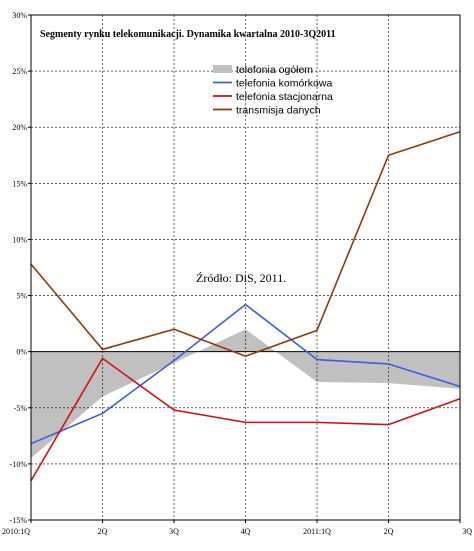 The width and height of the screenshot is (474, 551). I want to click on y-tick-label: 0%, so click(21, 352).